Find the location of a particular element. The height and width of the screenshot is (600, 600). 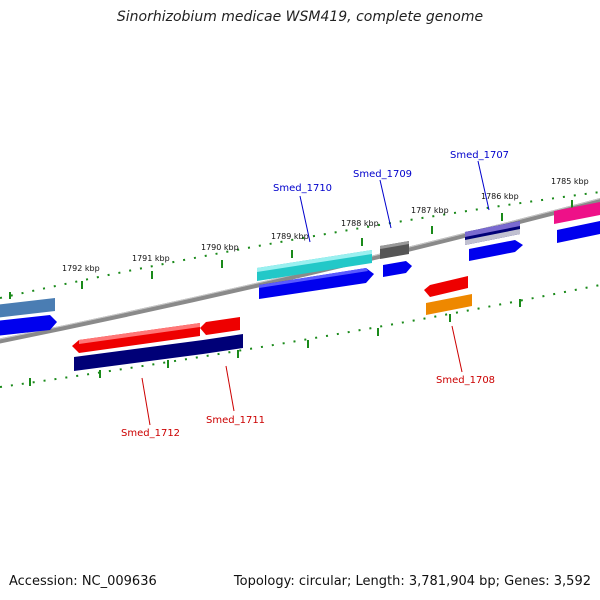

tick-label-1792: 1792 kbp is located at coordinates (81, 268).